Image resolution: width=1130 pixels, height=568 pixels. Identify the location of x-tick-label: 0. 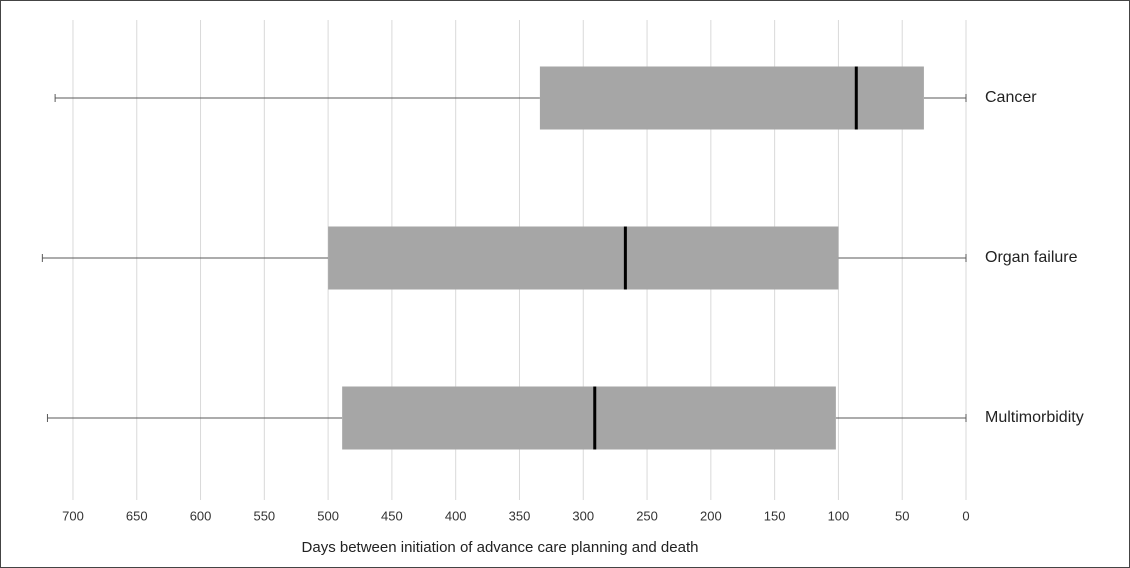
(965, 515).